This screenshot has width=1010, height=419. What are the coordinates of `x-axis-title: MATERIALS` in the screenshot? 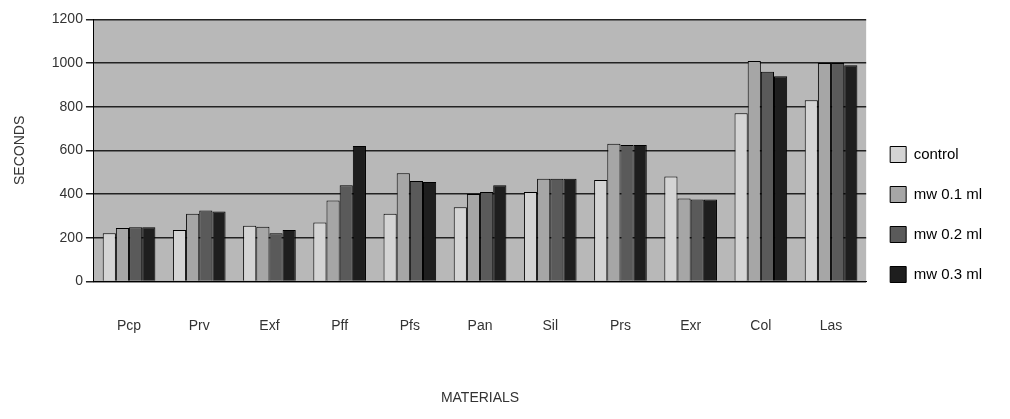 It's located at (480, 397).